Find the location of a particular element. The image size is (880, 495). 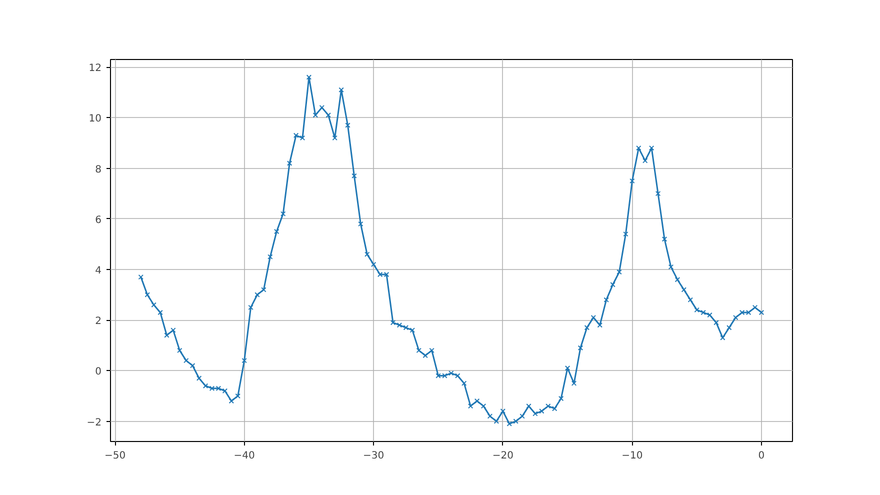

y-tick-label: 10 is located at coordinates (95, 119).